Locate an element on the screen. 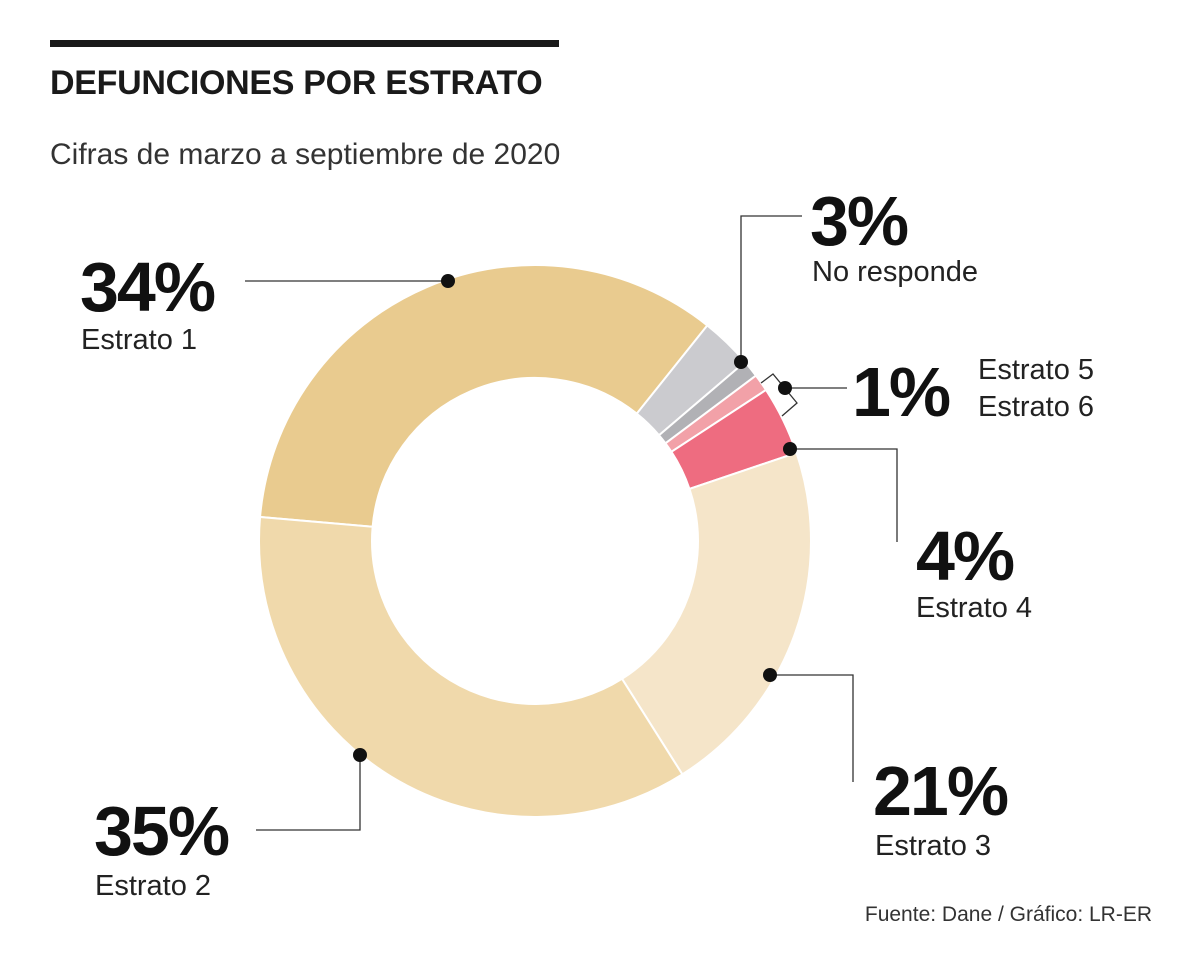 The width and height of the screenshot is (1200, 968). leader-estrato3 is located at coordinates (812, 728).